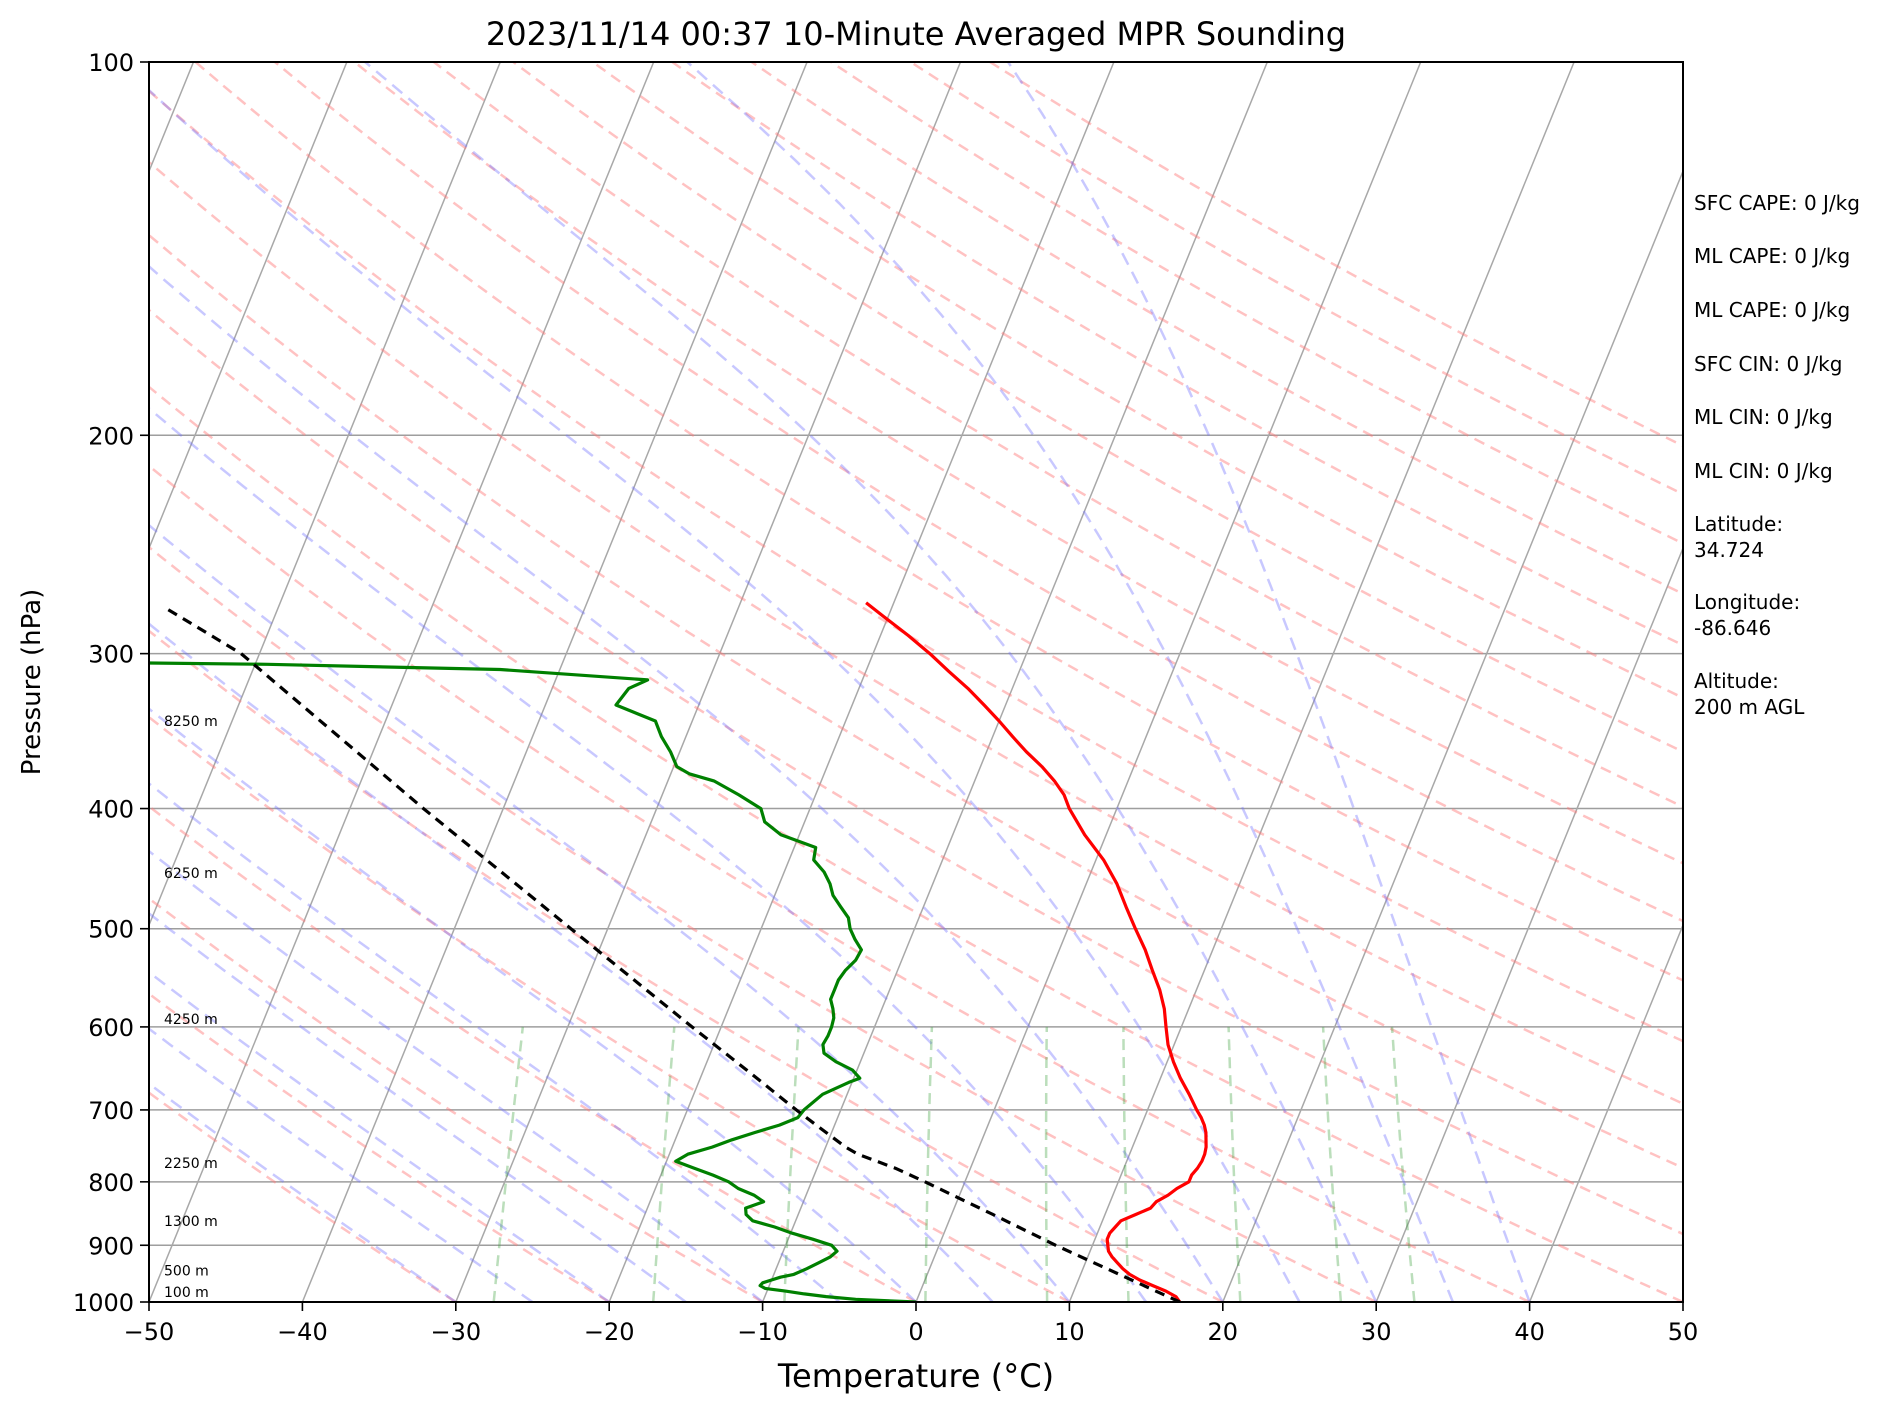 Image resolution: width=1893 pixels, height=1406 pixels. Describe the element at coordinates (1747, 615) in the screenshot. I see `info-line: Longitude: -86.646` at that location.